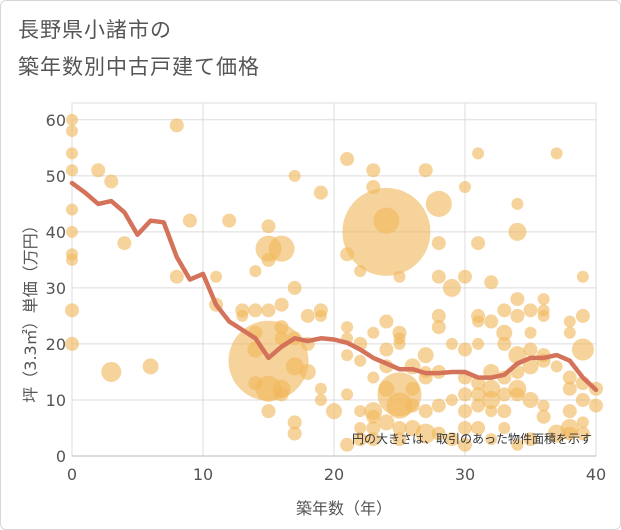 The image size is (621, 530). Describe the element at coordinates (72, 474) in the screenshot. I see `x-tick-label: 0` at that location.